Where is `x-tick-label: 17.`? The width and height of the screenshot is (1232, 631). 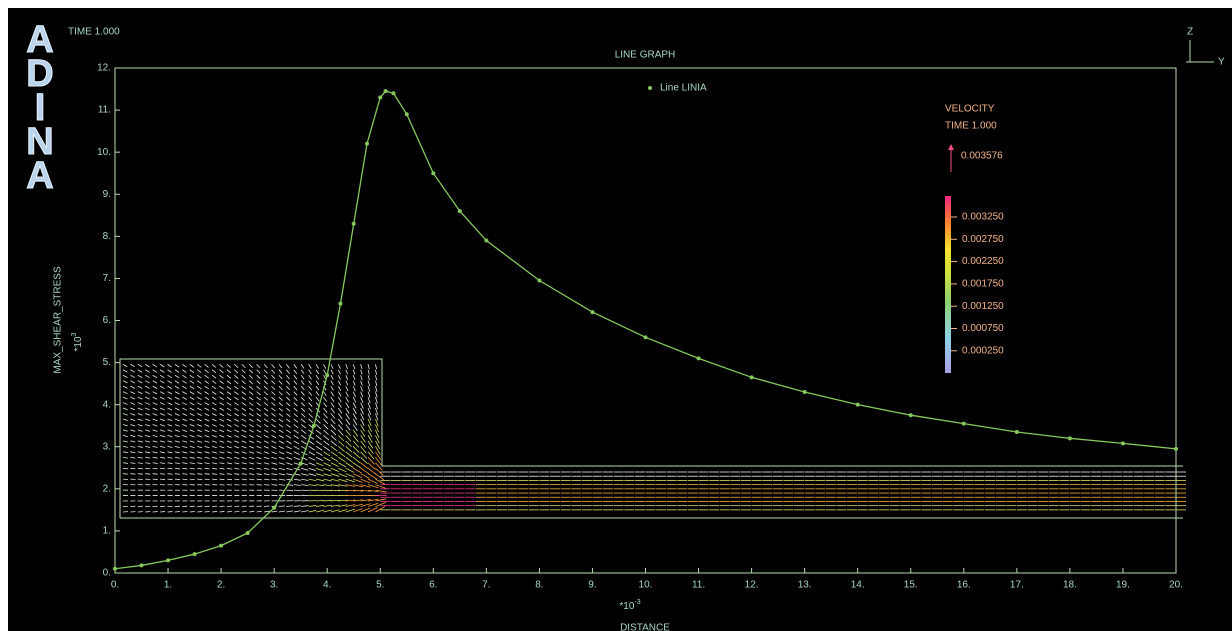 x-tick-label: 17. is located at coordinates (1017, 585).